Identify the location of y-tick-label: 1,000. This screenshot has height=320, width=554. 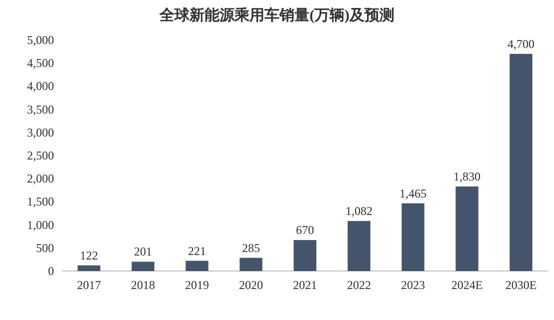
(40, 225).